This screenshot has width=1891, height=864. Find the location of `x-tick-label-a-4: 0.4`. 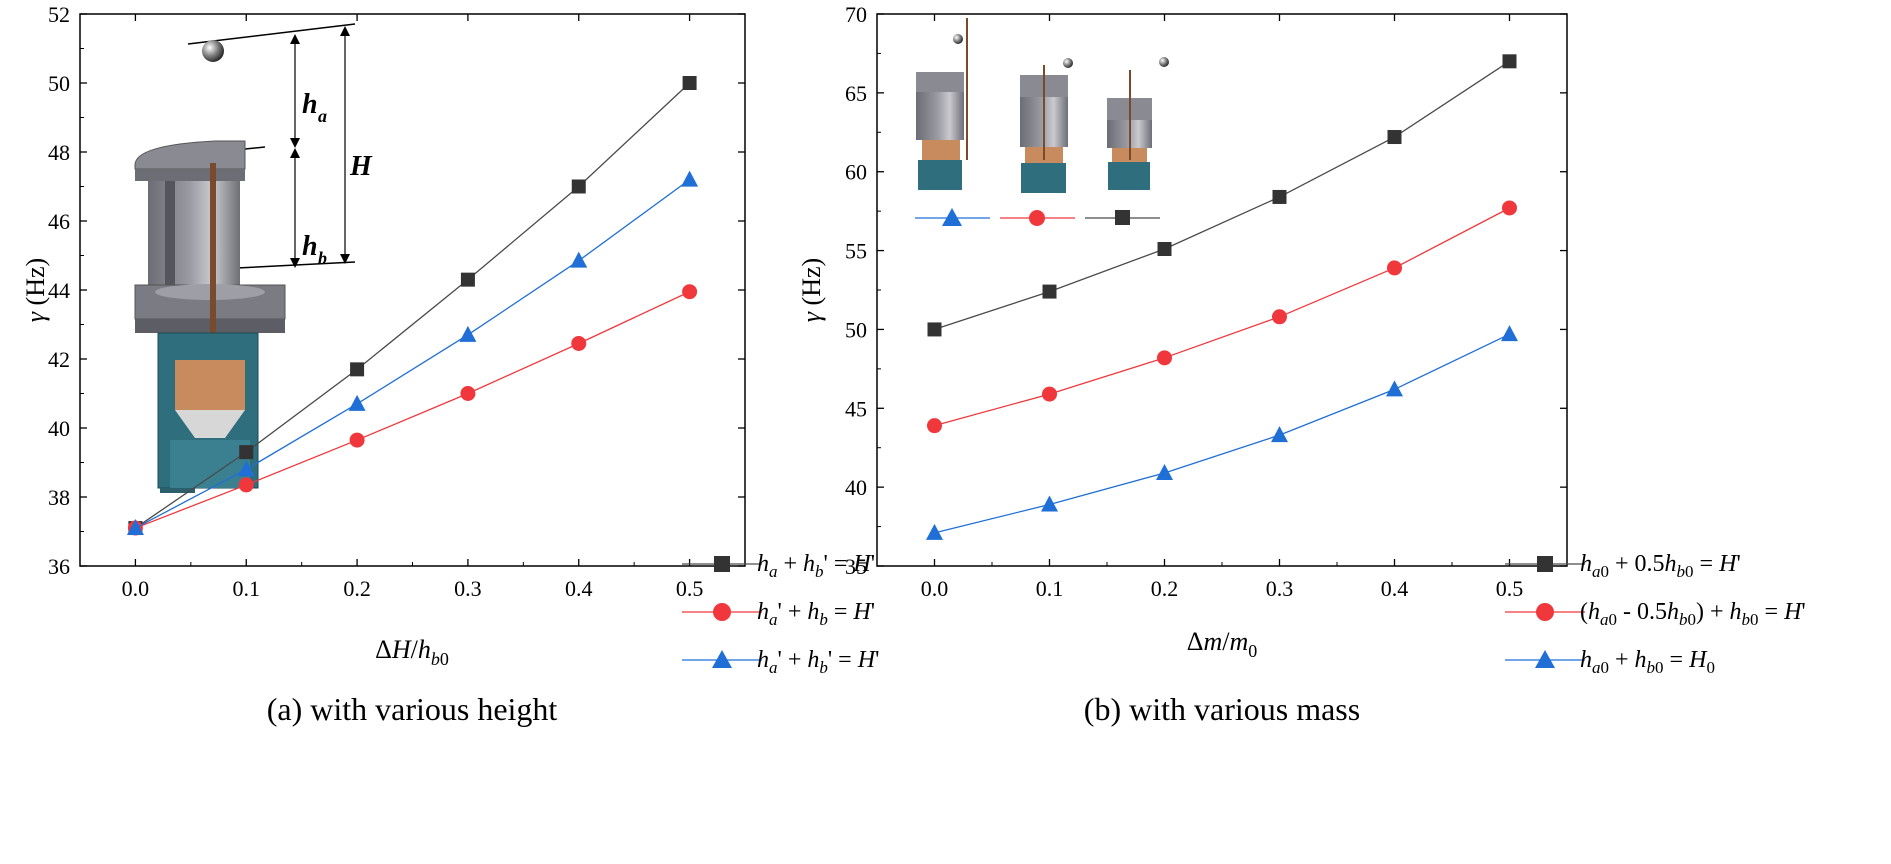

x-tick-label-a-4: 0.4 is located at coordinates (579, 588).